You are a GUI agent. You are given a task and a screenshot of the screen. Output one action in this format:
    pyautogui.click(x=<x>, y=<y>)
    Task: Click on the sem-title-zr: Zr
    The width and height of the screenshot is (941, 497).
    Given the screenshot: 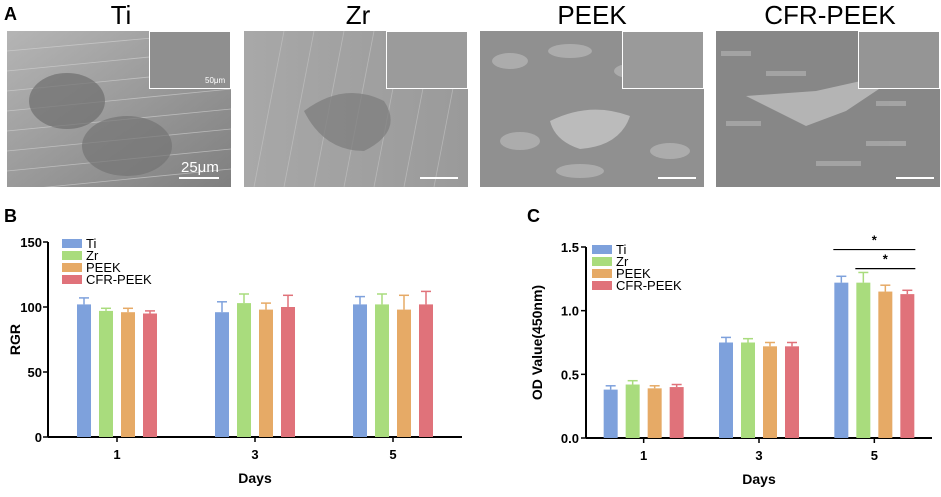 What is the action you would take?
    pyautogui.click(x=358, y=15)
    